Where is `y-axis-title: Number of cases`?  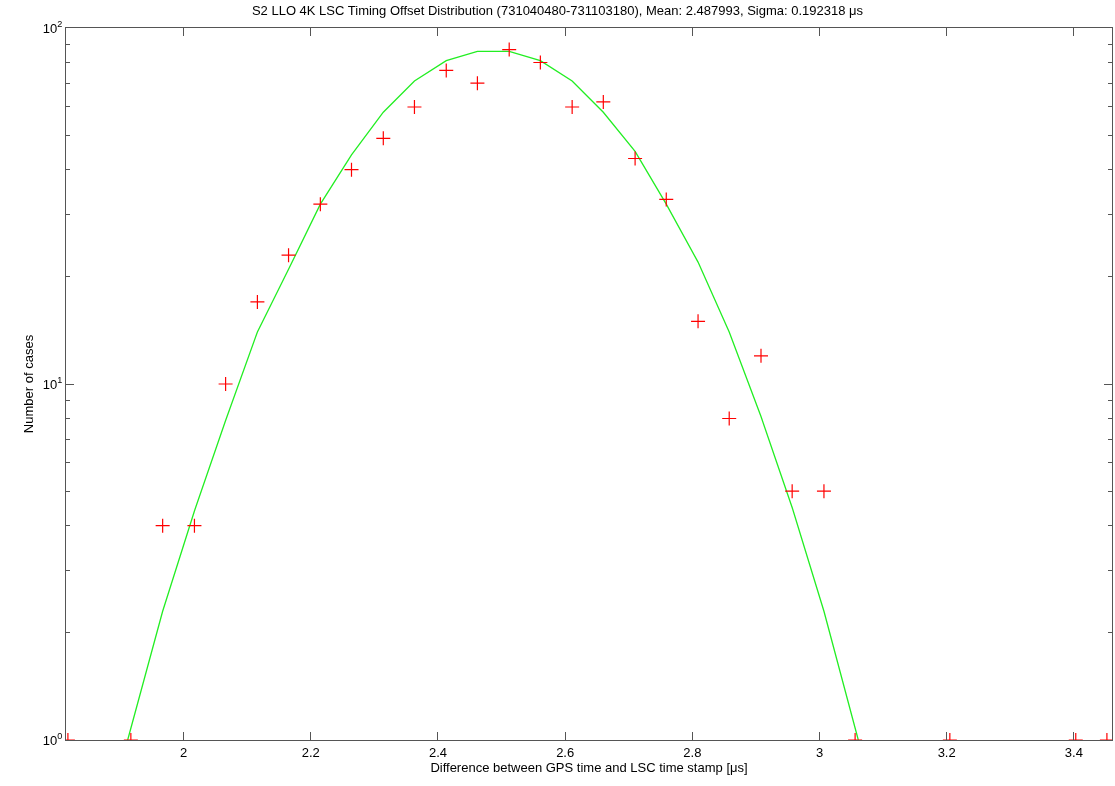
y-axis-title: Number of cases is located at coordinates (28, 384).